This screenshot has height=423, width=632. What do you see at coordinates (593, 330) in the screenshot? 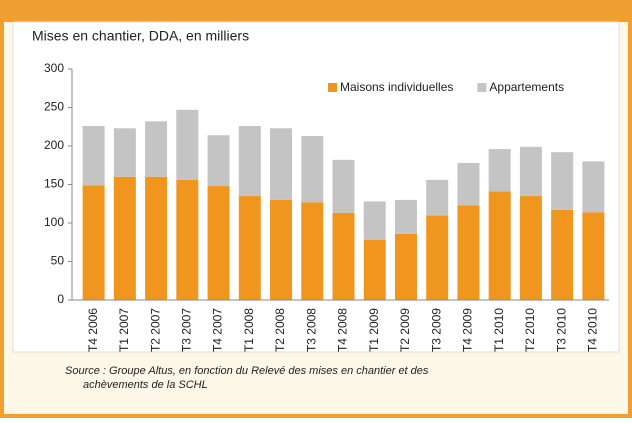
I see `x-tick-label: T4 2010` at bounding box center [593, 330].